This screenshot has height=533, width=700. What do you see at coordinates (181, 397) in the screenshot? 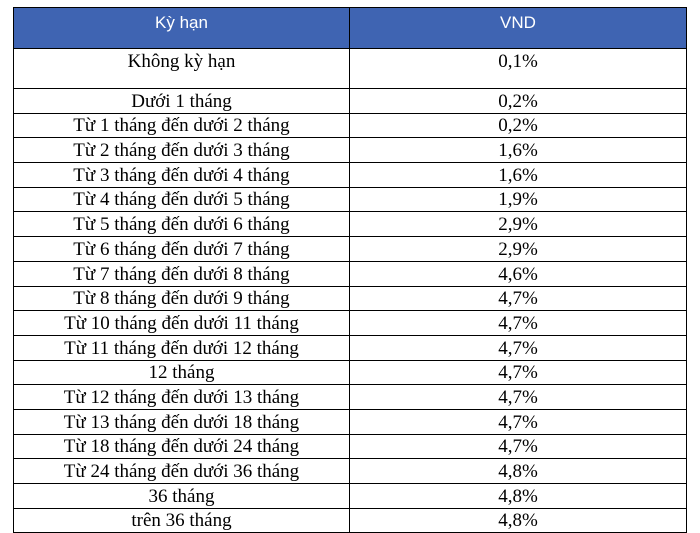
I see `term-cell: Từ 12 tháng đến dưới 13 tháng` at bounding box center [181, 397].